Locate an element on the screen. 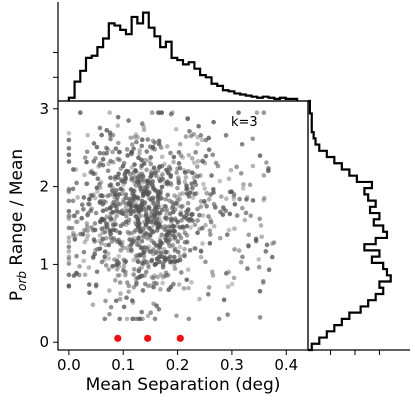  x-tick-label: 0.2 is located at coordinates (178, 365).